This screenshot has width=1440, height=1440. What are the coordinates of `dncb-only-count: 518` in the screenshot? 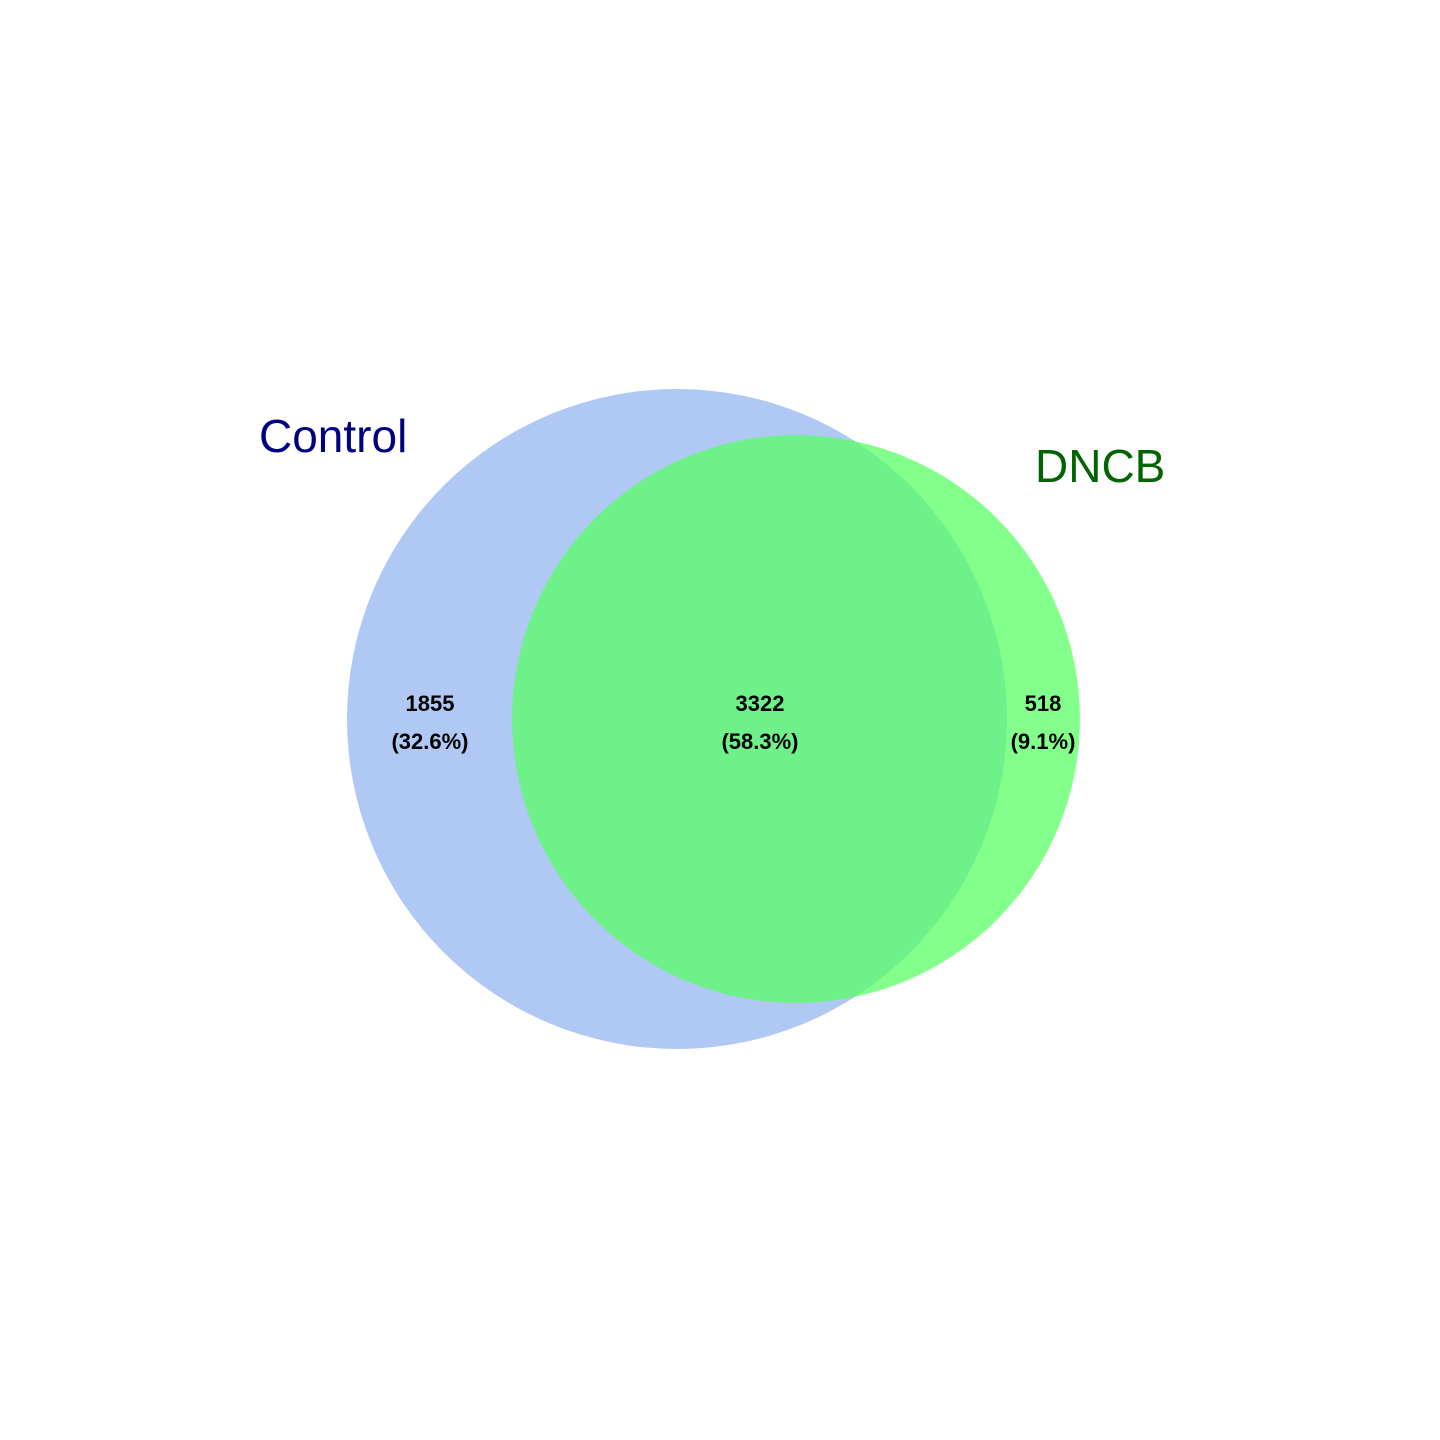 It's located at (1043, 703).